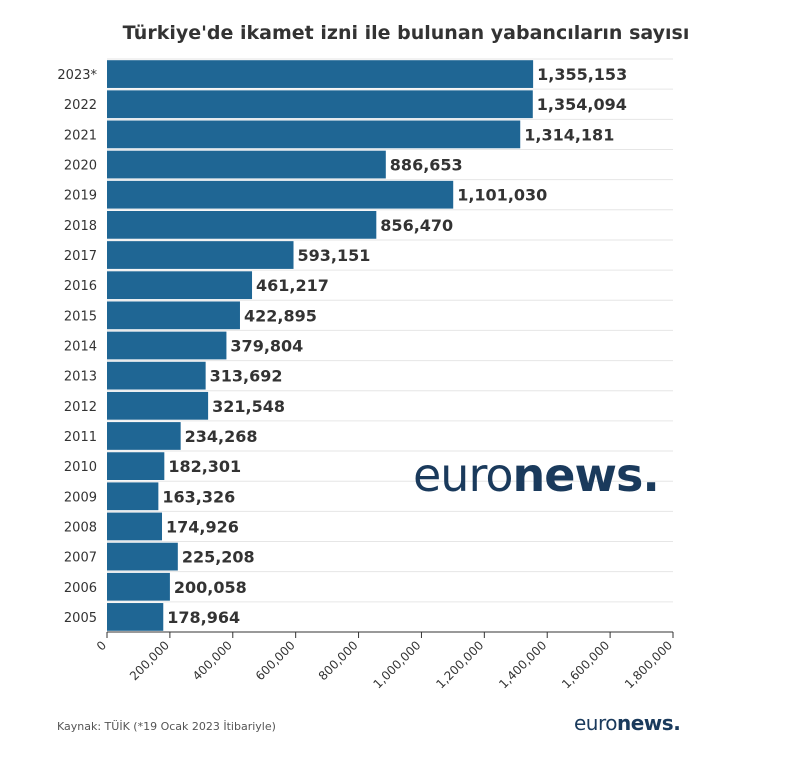 This screenshot has height=764, width=812. Describe the element at coordinates (459, 664) in the screenshot. I see `tick-label: 1,200,000` at that location.